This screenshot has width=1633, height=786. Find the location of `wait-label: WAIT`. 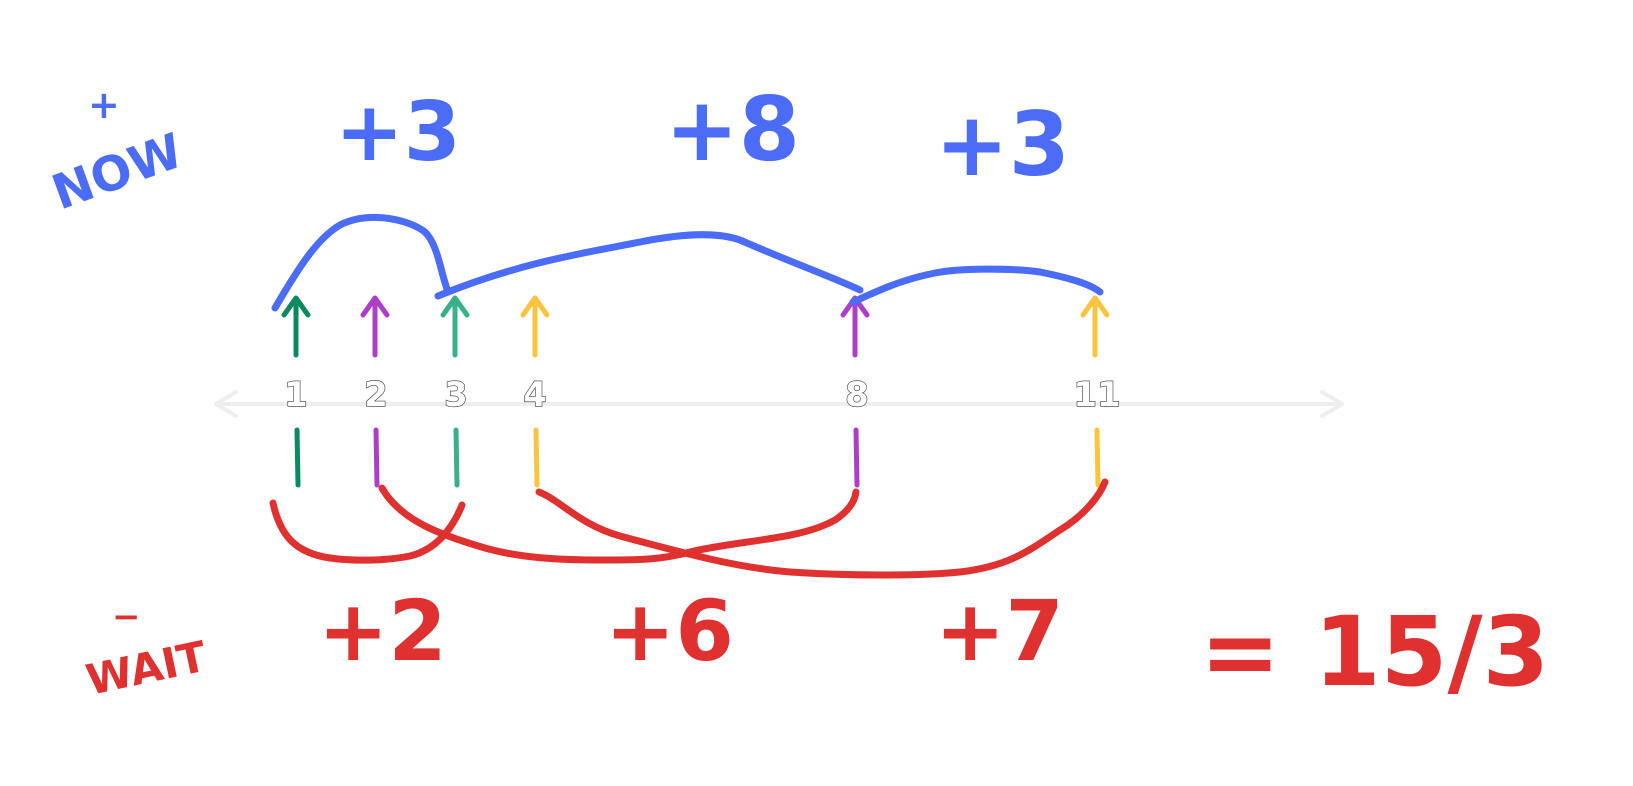

wait-label: WAIT is located at coordinates (146, 668).